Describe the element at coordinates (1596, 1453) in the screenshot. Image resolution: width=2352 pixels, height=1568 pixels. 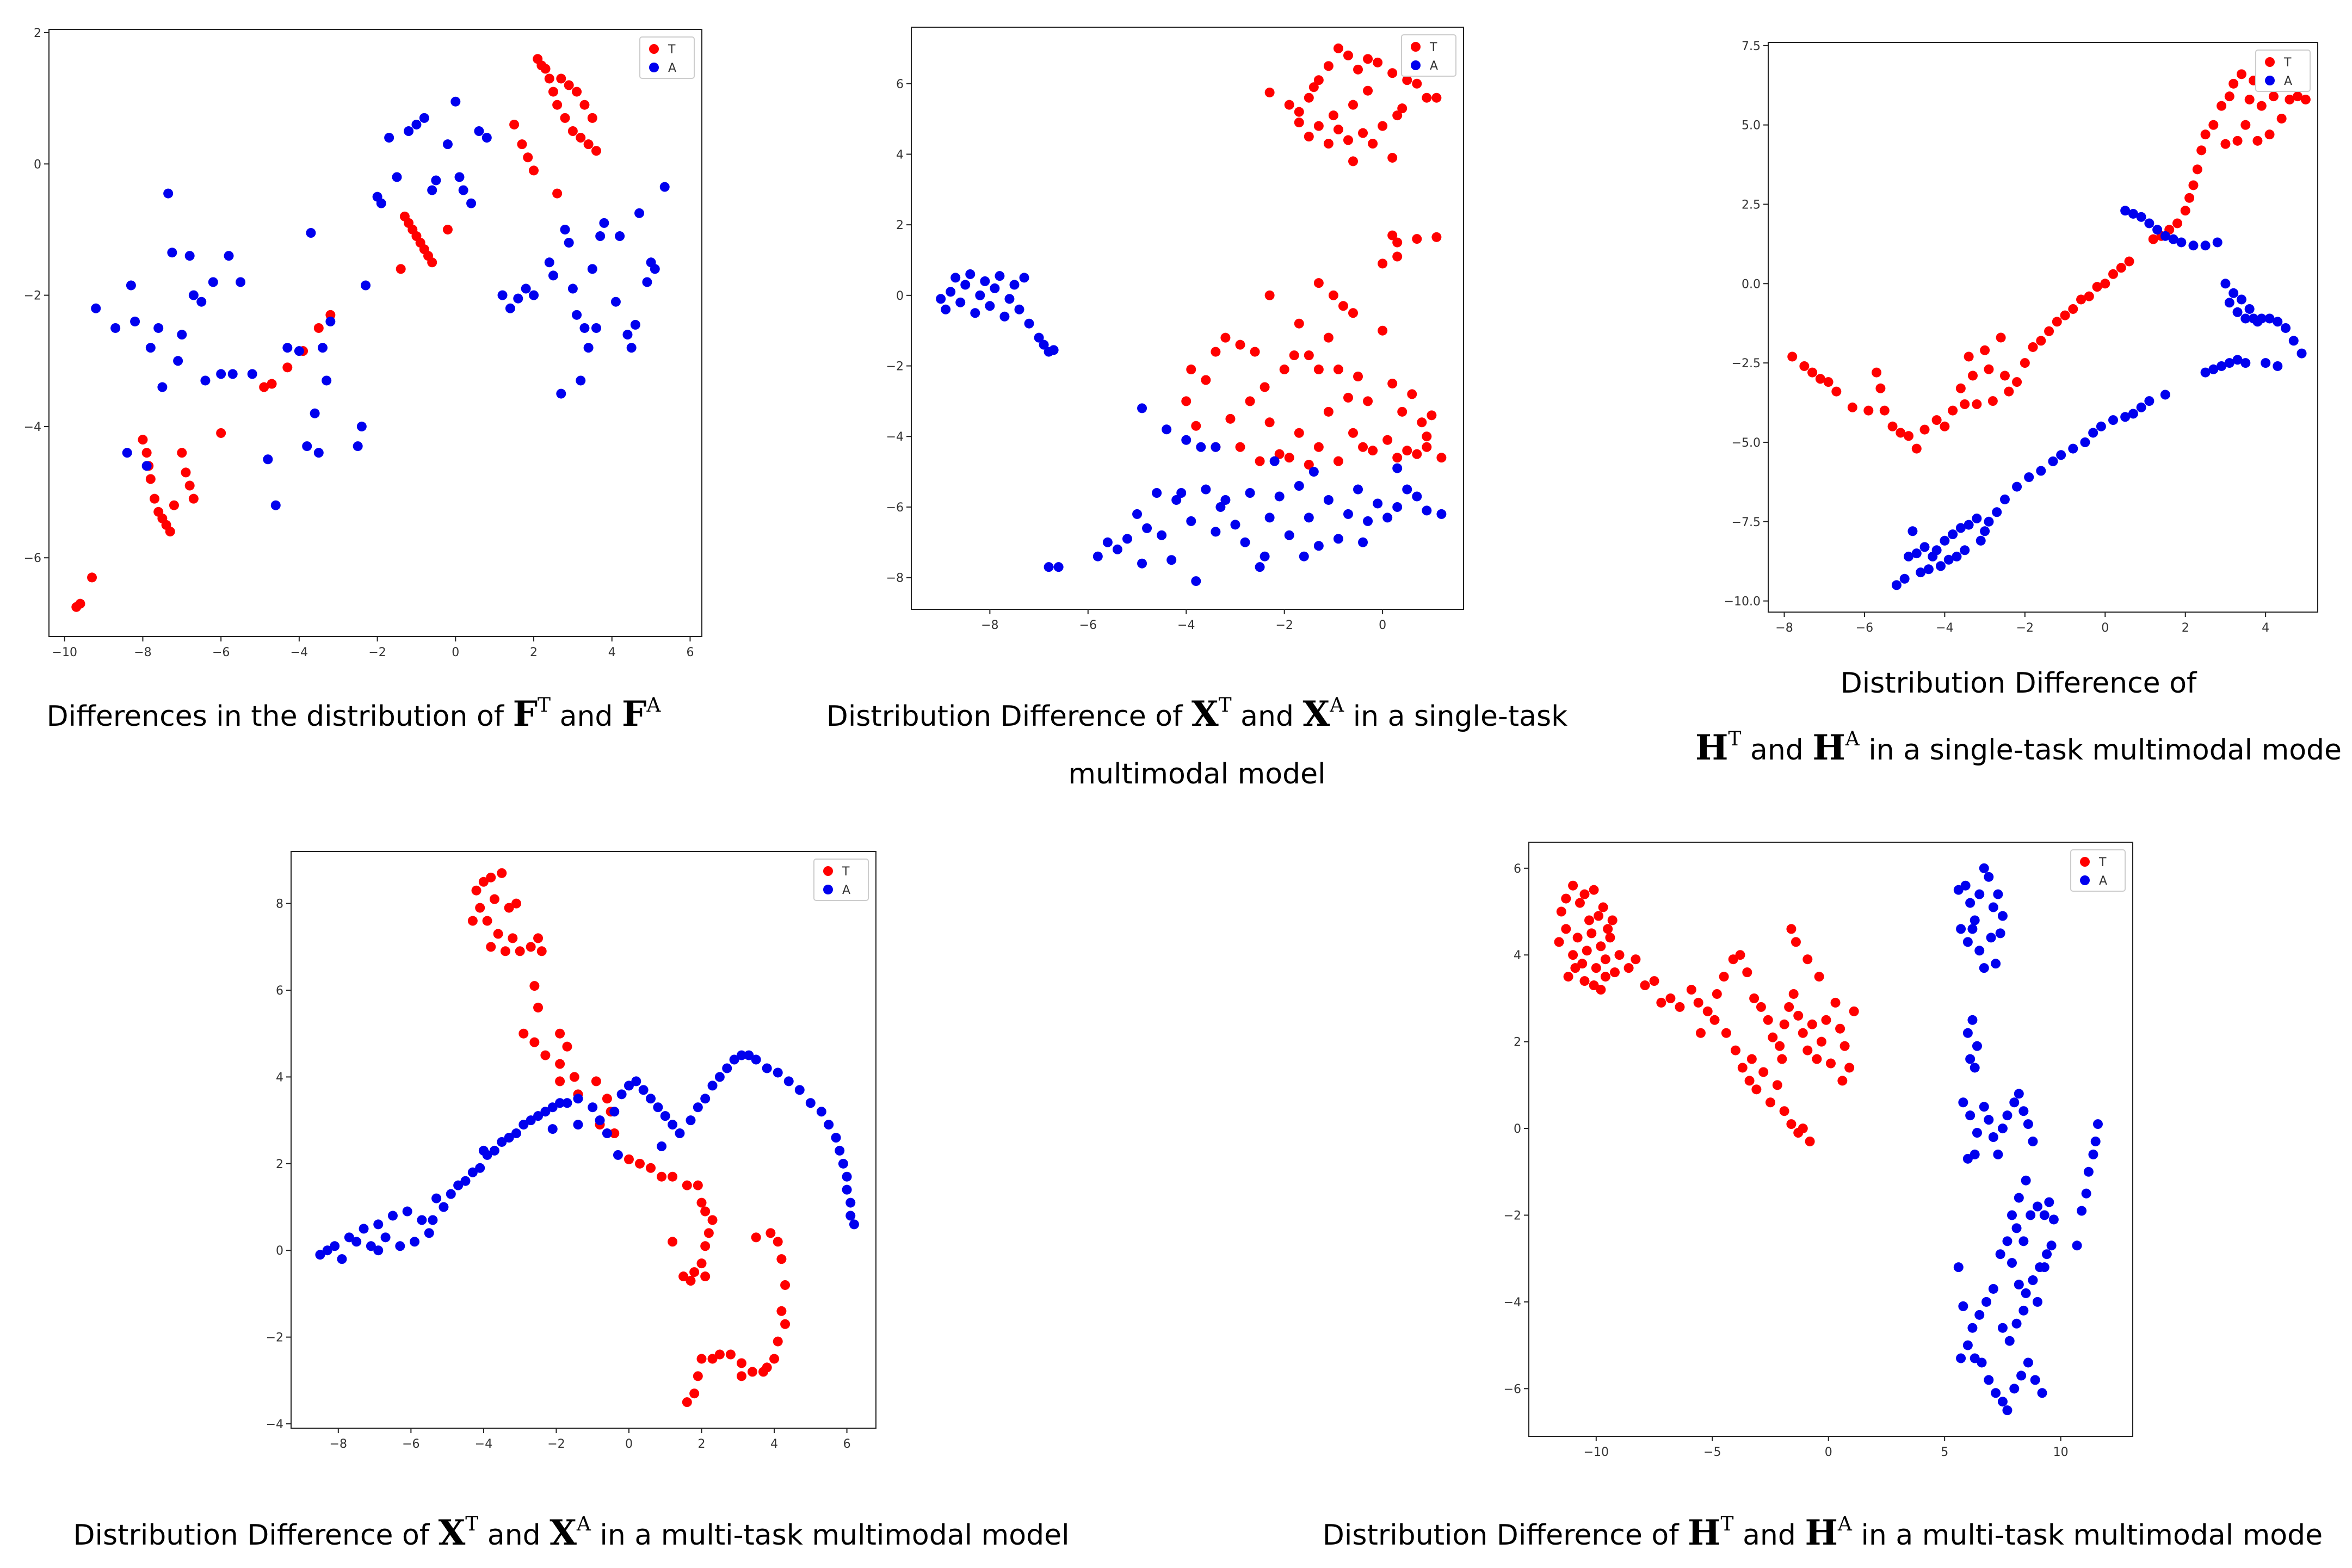
I see `x-tick-label: −10` at that location.